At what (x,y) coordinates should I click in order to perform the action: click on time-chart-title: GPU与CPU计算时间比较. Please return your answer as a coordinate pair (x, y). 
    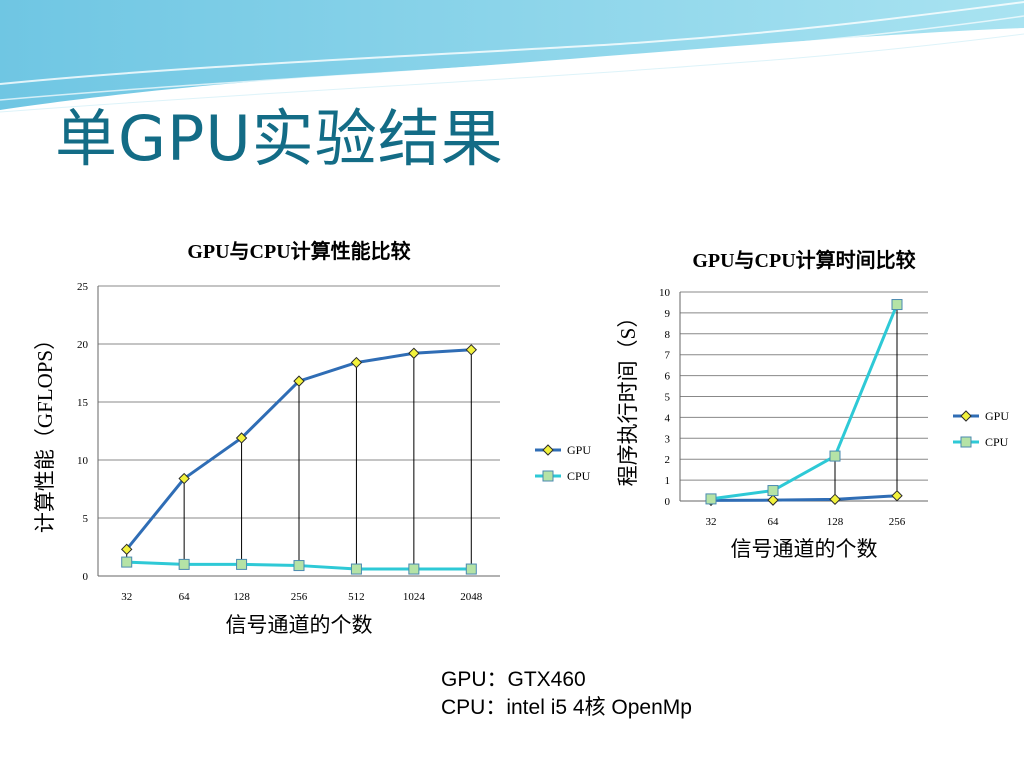
    Looking at the image, I should click on (803, 260).